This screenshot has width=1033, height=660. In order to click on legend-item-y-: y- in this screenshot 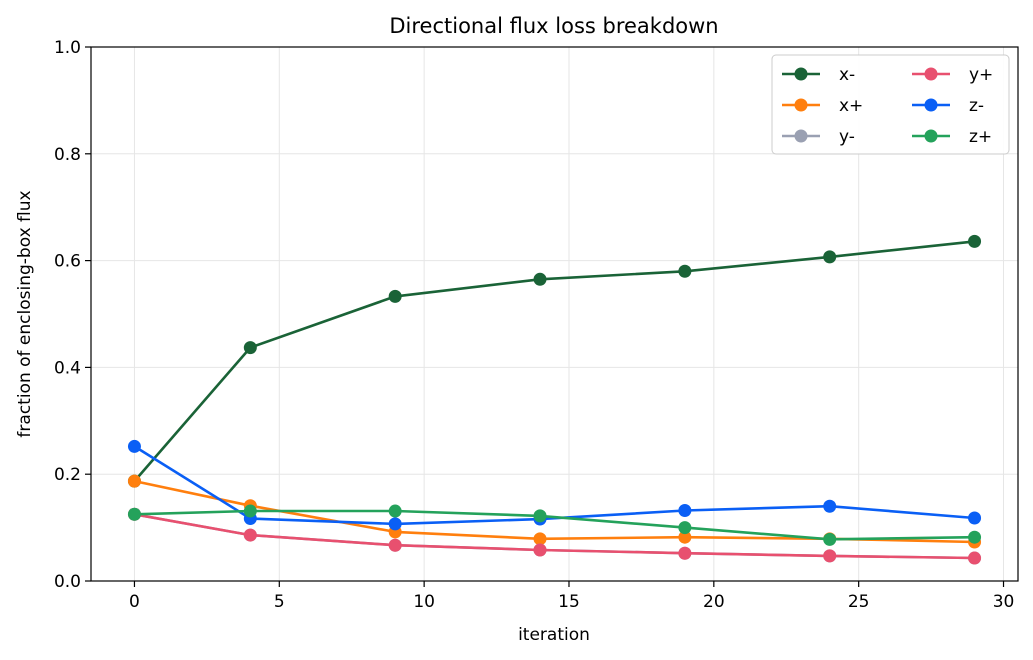, I will do `click(818, 137)`.